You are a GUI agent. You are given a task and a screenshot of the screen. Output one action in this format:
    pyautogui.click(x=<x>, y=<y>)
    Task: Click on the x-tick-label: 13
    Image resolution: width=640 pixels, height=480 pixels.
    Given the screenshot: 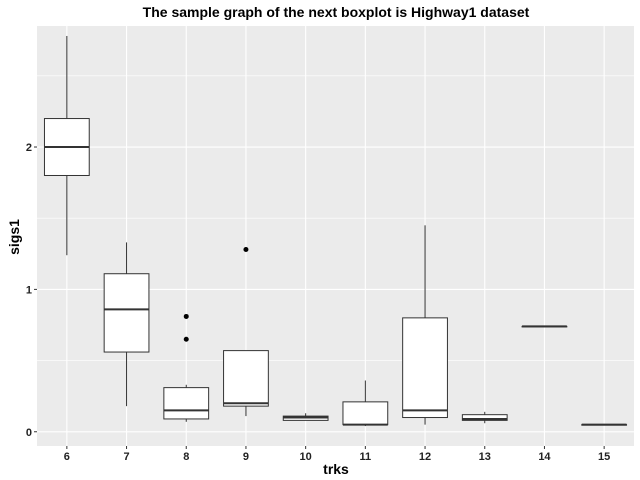 What is the action you would take?
    pyautogui.click(x=485, y=457)
    